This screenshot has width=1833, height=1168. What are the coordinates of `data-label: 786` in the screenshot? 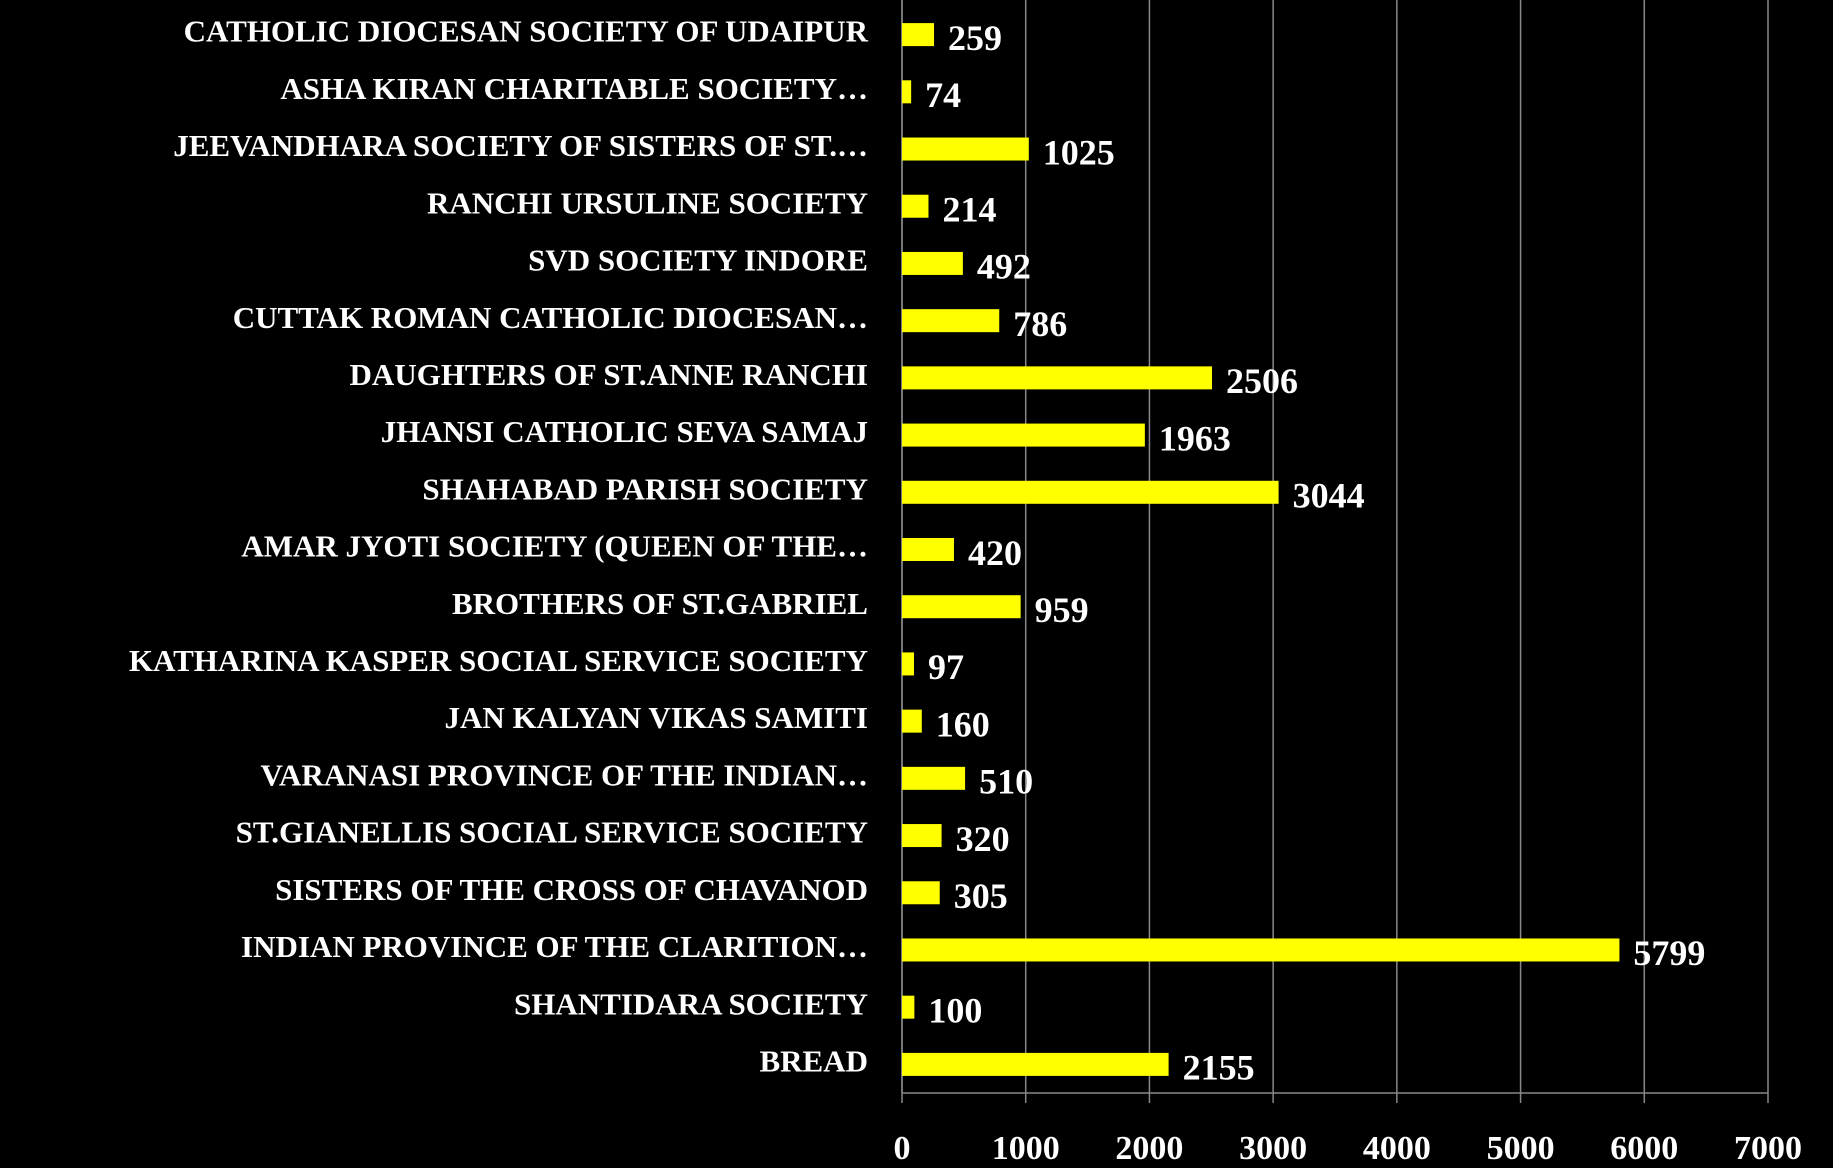 It's located at (1040, 324).